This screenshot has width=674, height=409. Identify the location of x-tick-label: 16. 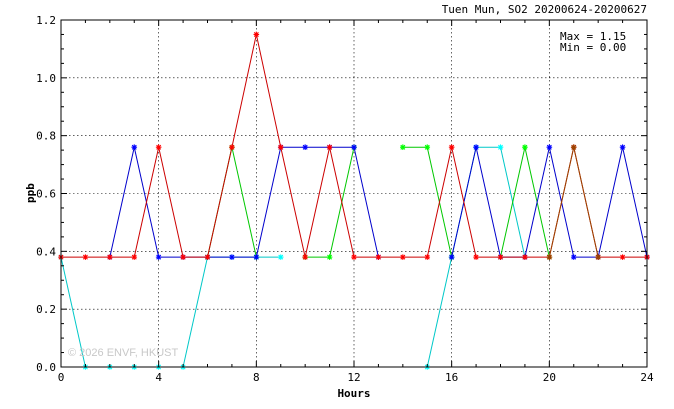
(451, 377).